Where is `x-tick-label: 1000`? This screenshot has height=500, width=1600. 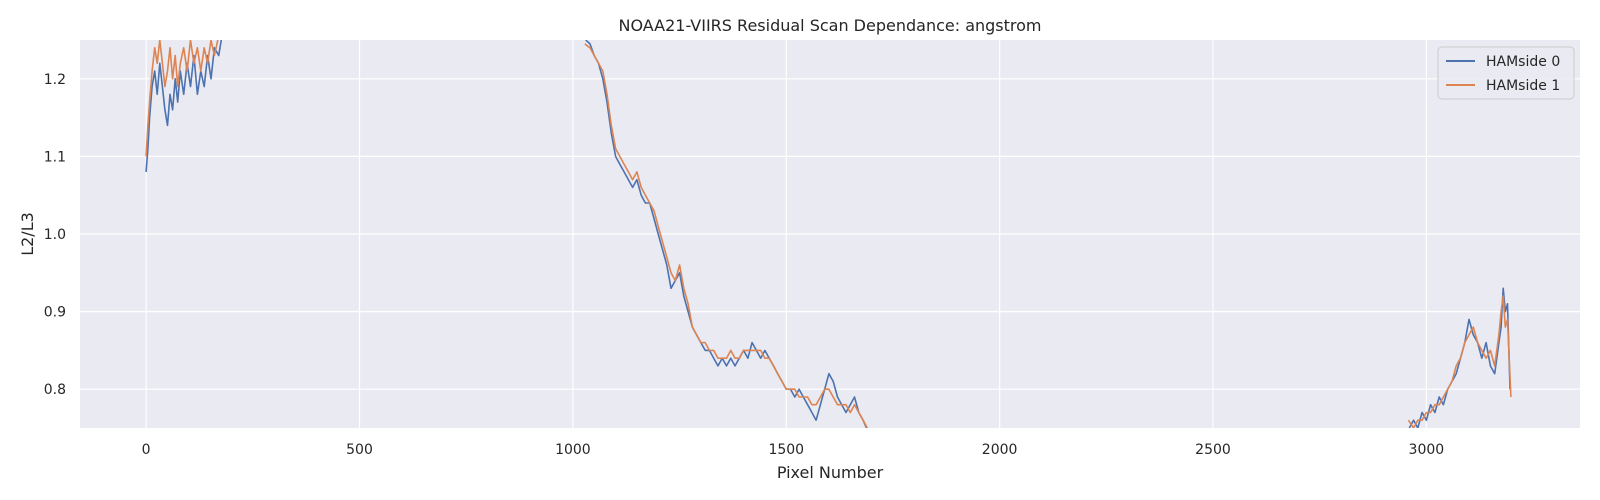
x-tick-label: 1000 is located at coordinates (573, 450).